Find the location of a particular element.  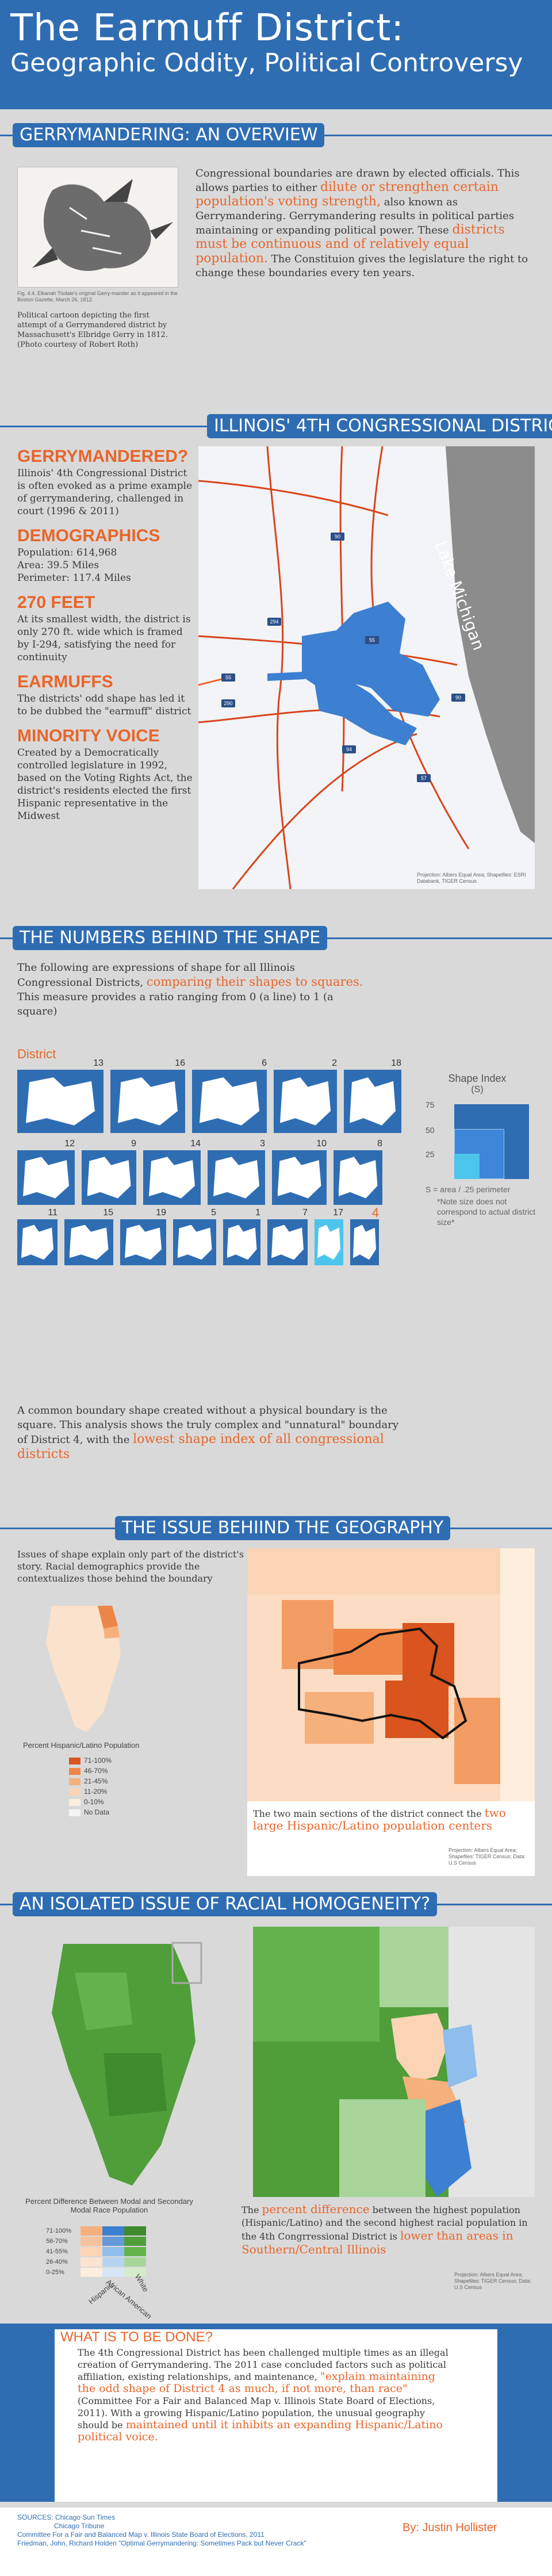

district-tile-number: 10 is located at coordinates (321, 1144).